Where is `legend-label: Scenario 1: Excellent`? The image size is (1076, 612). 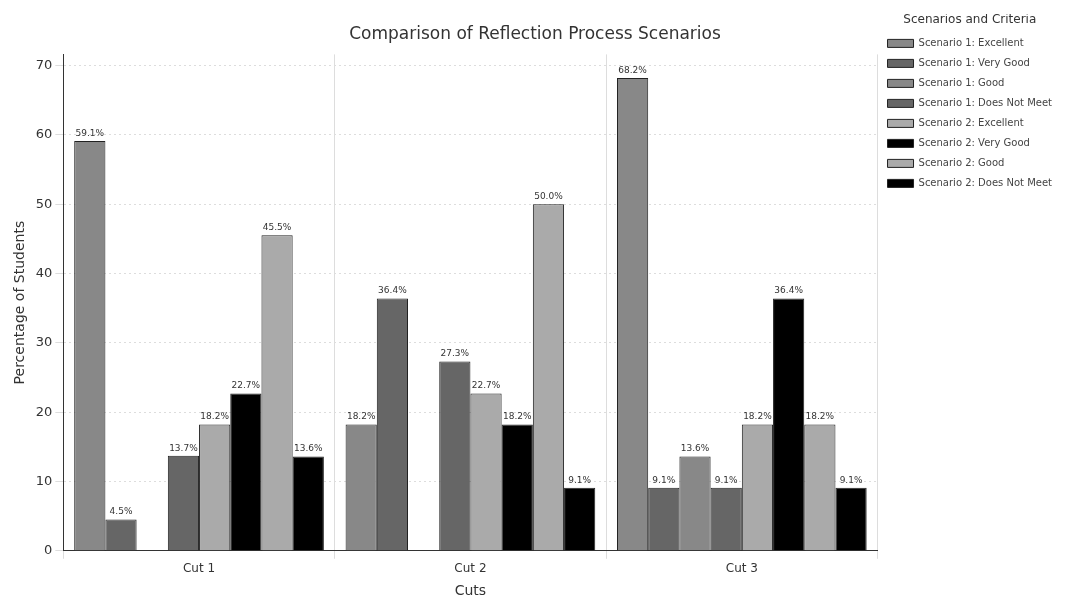 legend-label: Scenario 1: Excellent is located at coordinates (971, 42).